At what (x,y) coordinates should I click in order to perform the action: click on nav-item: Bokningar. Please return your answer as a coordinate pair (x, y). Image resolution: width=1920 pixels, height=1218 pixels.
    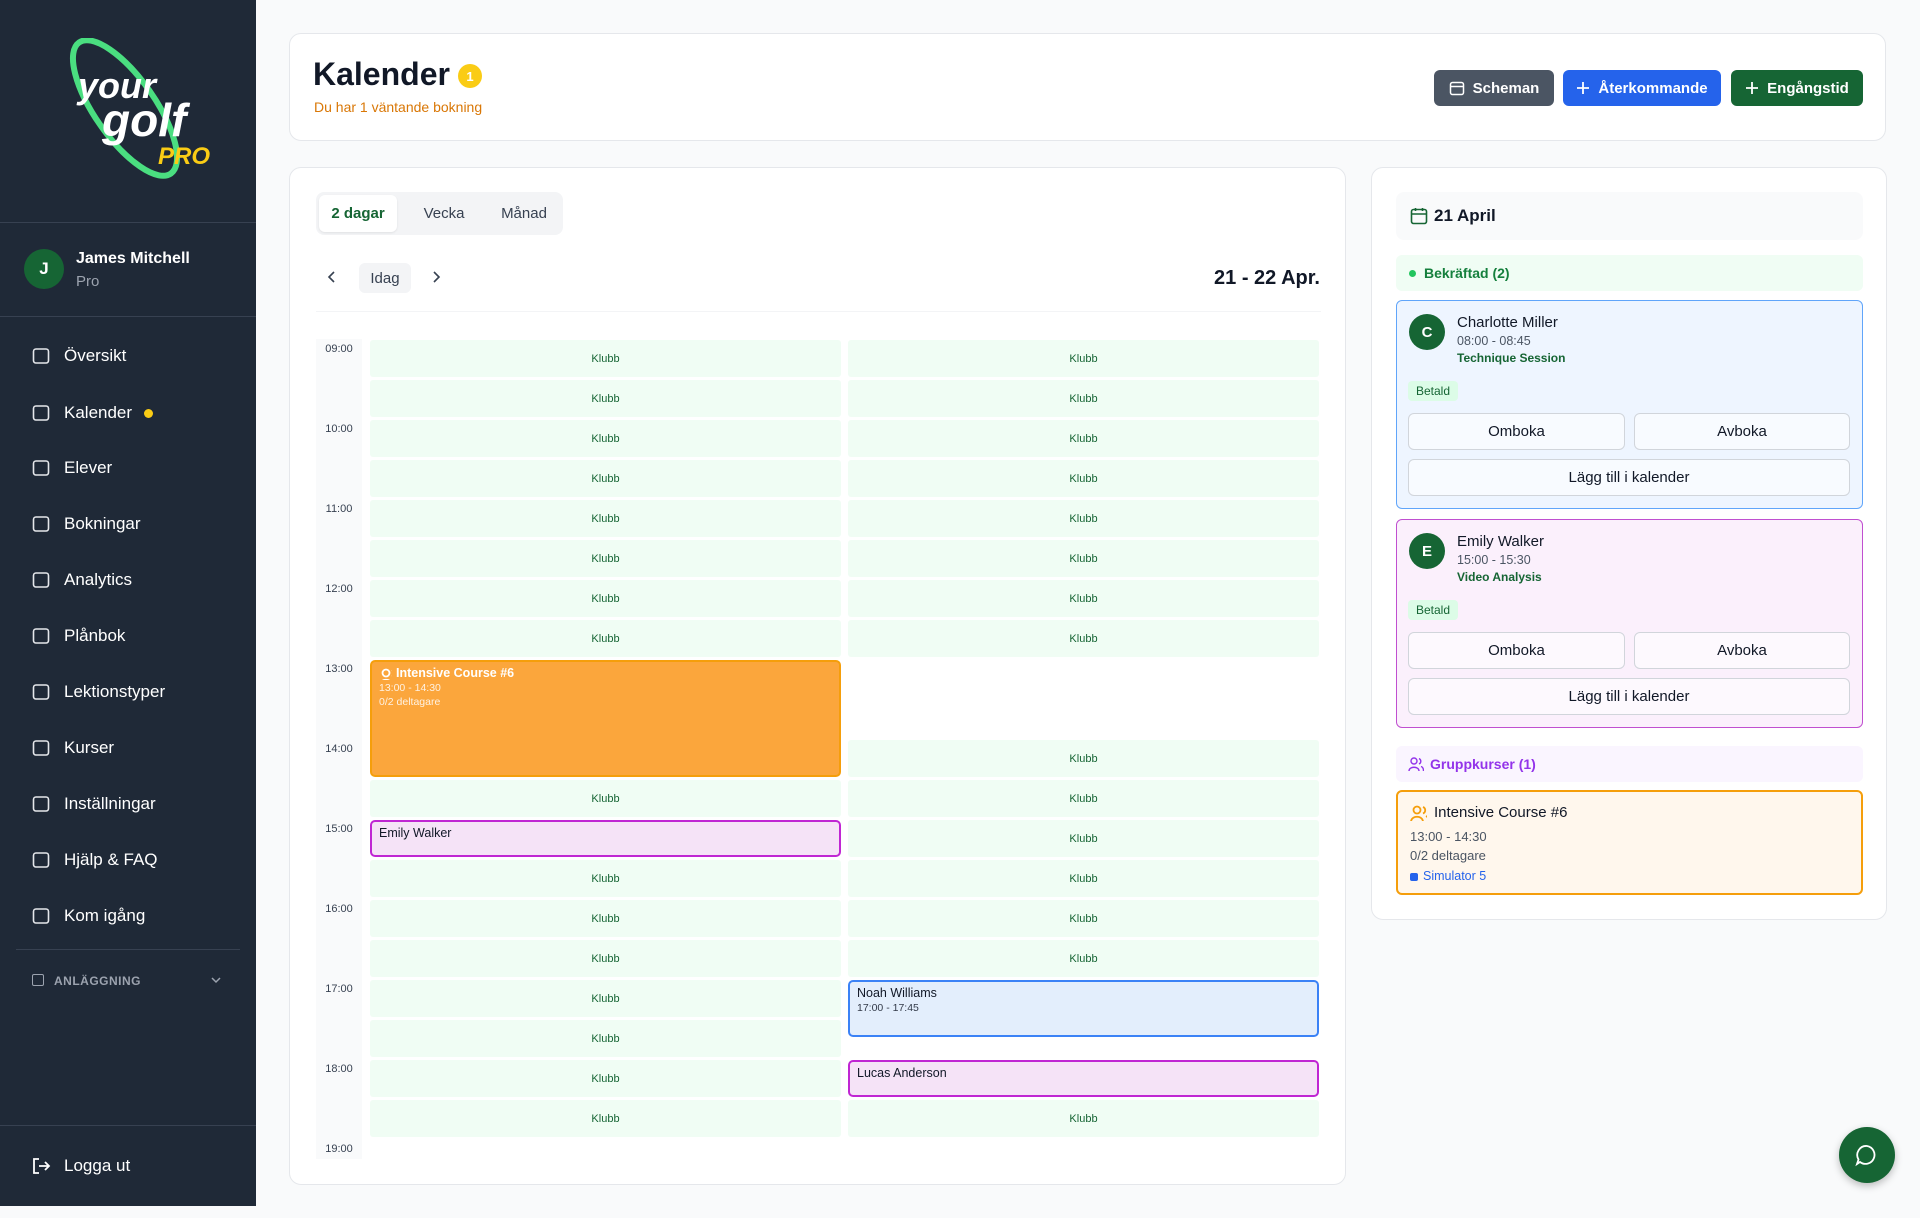
    Looking at the image, I should click on (128, 524).